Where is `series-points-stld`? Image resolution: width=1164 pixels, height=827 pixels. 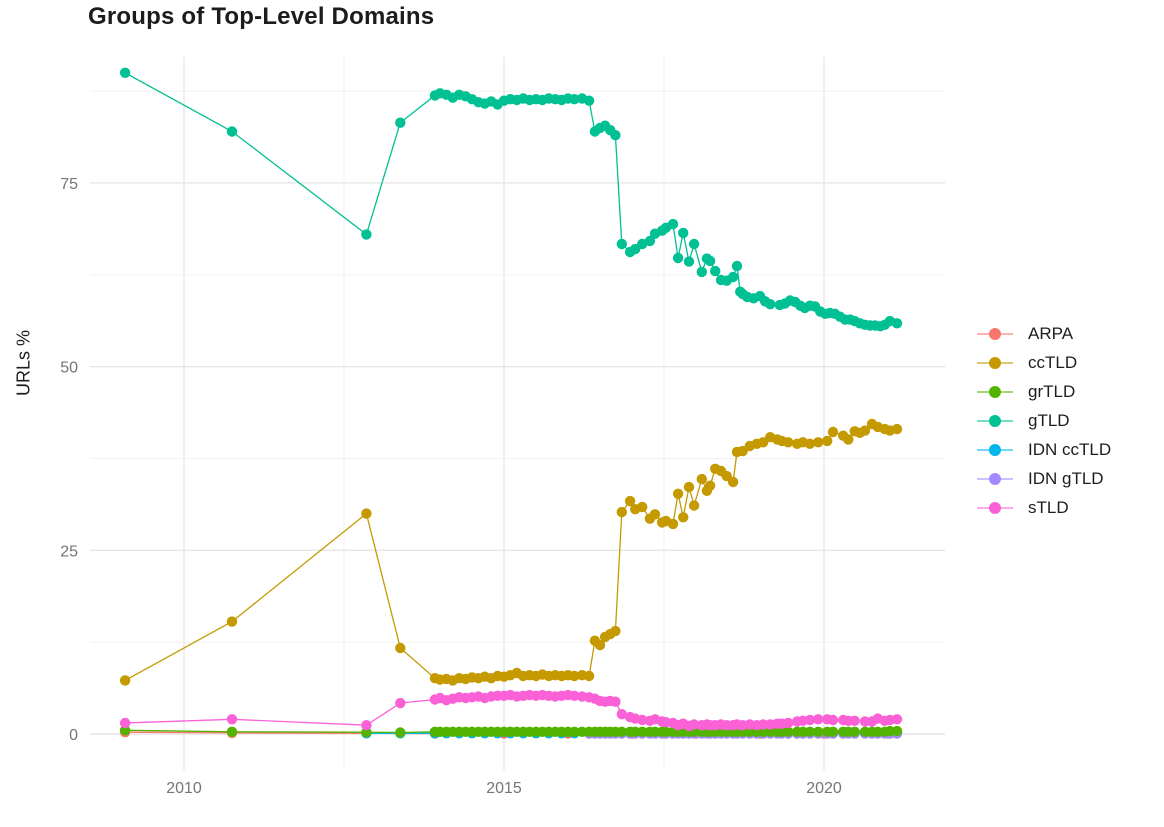 series-points-stld is located at coordinates (511, 710).